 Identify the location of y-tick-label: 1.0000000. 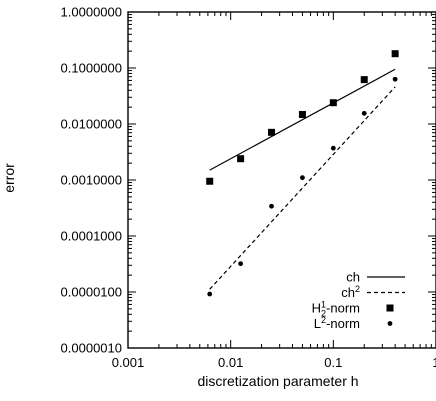
(91, 12).